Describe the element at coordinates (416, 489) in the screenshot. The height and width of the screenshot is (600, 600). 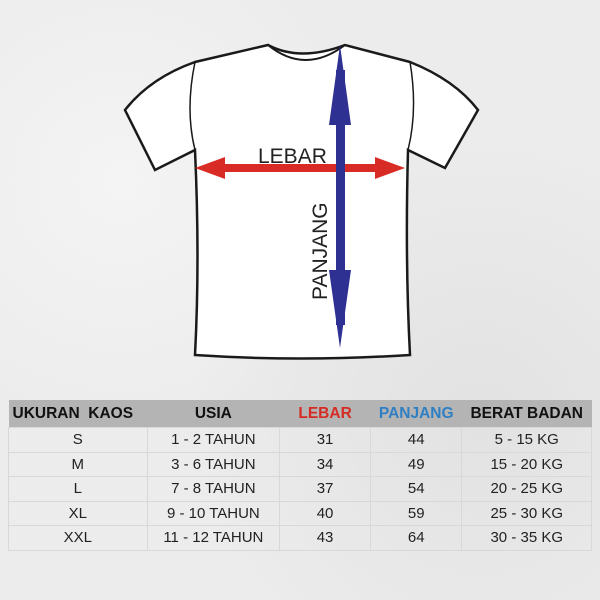
I see `table-cell: 54` at that location.